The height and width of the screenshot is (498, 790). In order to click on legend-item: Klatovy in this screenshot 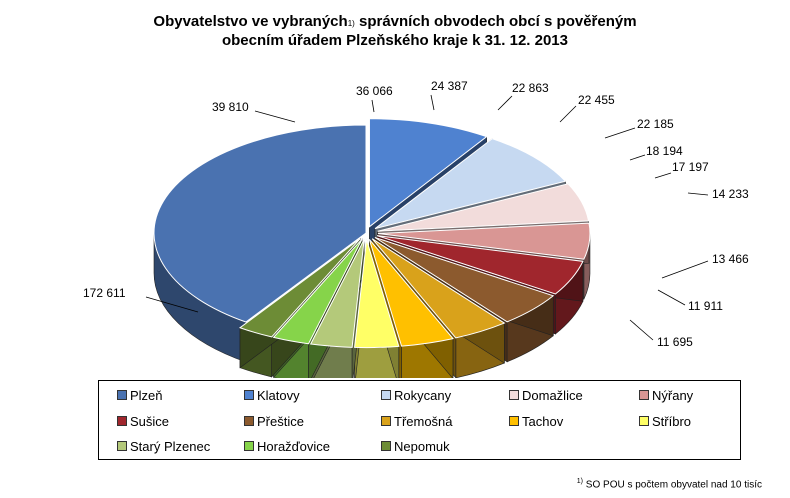, I will do `click(272, 395)`.